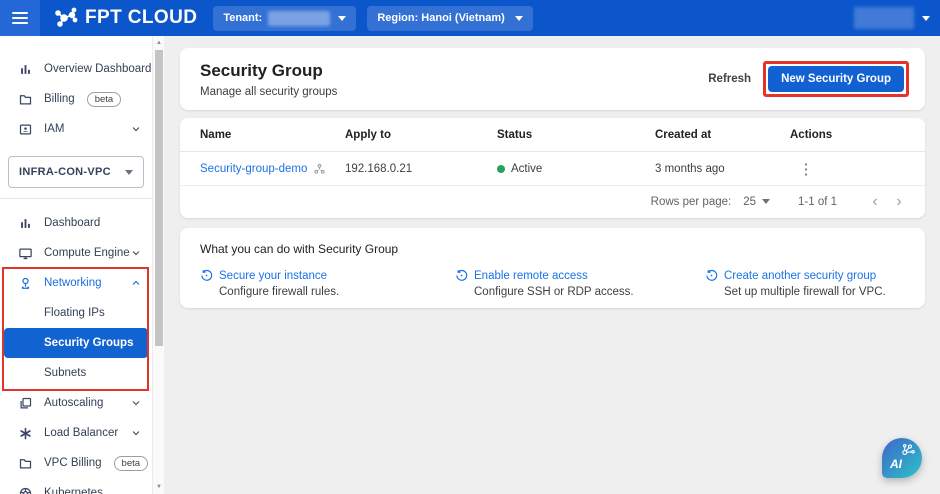  Describe the element at coordinates (273, 275) in the screenshot. I see `secure-instance-link: Secure your instance` at that location.